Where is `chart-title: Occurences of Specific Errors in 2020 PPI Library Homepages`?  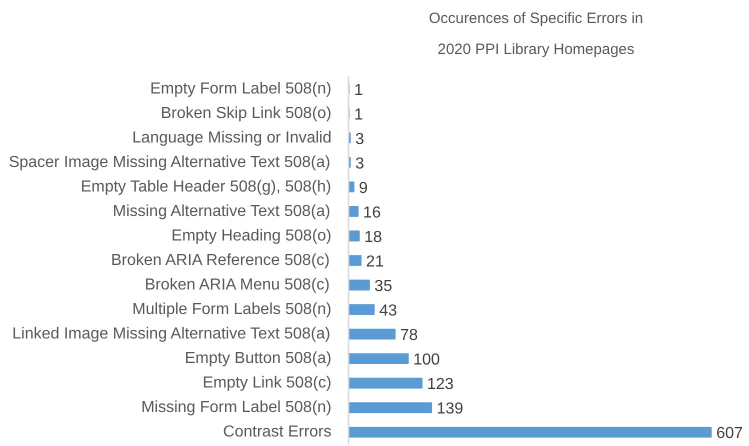 chart-title: Occurences of Specific Errors in 2020 PPI Library Homepages is located at coordinates (536, 34).